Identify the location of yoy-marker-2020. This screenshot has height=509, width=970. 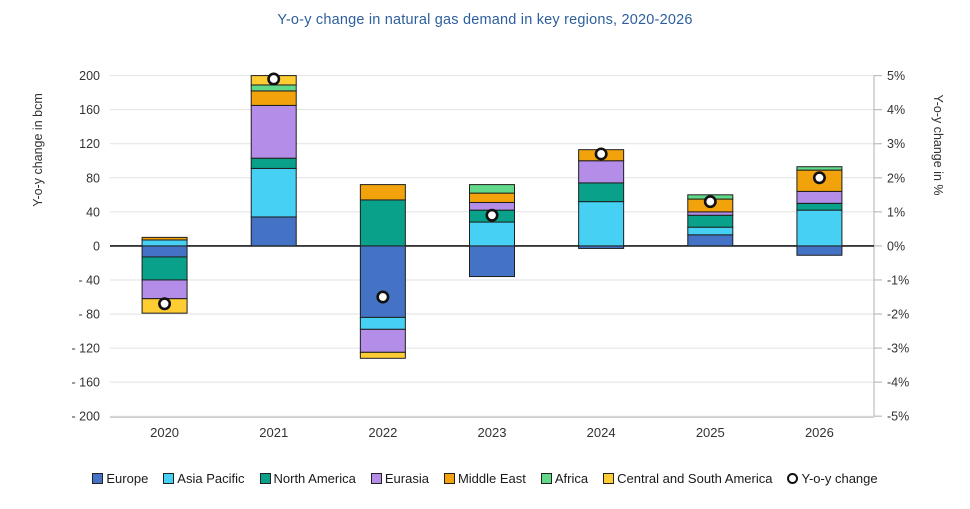
(165, 304).